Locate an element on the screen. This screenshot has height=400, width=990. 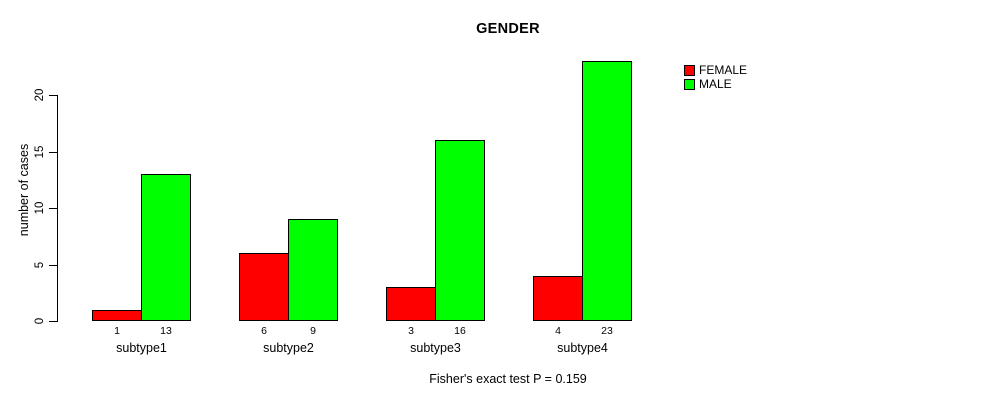
fisher-test-annotation: Fisher's exact test P = 0.159 is located at coordinates (508, 379).